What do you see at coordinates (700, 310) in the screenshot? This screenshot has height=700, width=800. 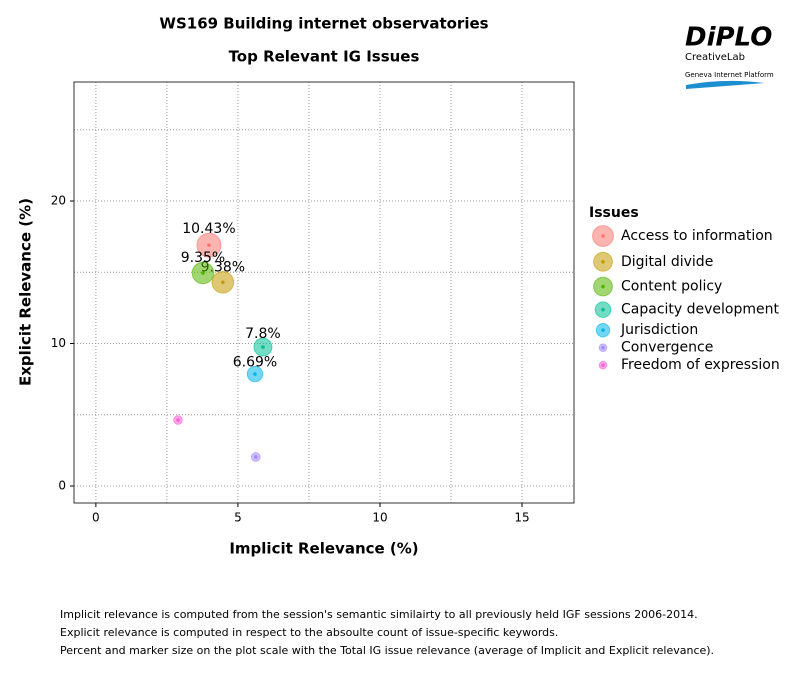 I see `legend-label: Capacity development` at bounding box center [700, 310].